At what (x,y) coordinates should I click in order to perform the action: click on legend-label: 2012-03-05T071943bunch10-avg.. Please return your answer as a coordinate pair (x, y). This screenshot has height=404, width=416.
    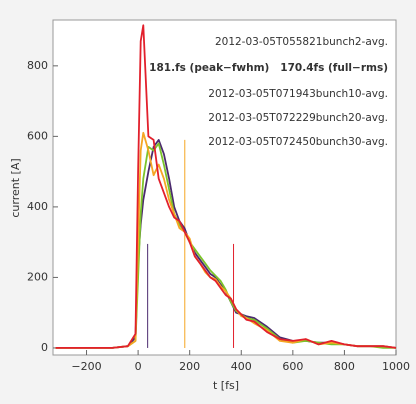
    Looking at the image, I should click on (298, 94).